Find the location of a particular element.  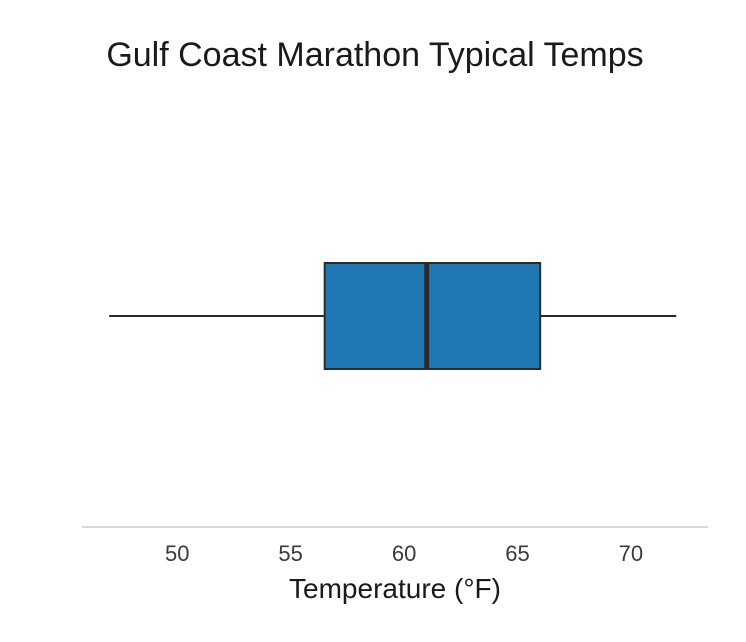

x-tick-label: 50 is located at coordinates (177, 553).